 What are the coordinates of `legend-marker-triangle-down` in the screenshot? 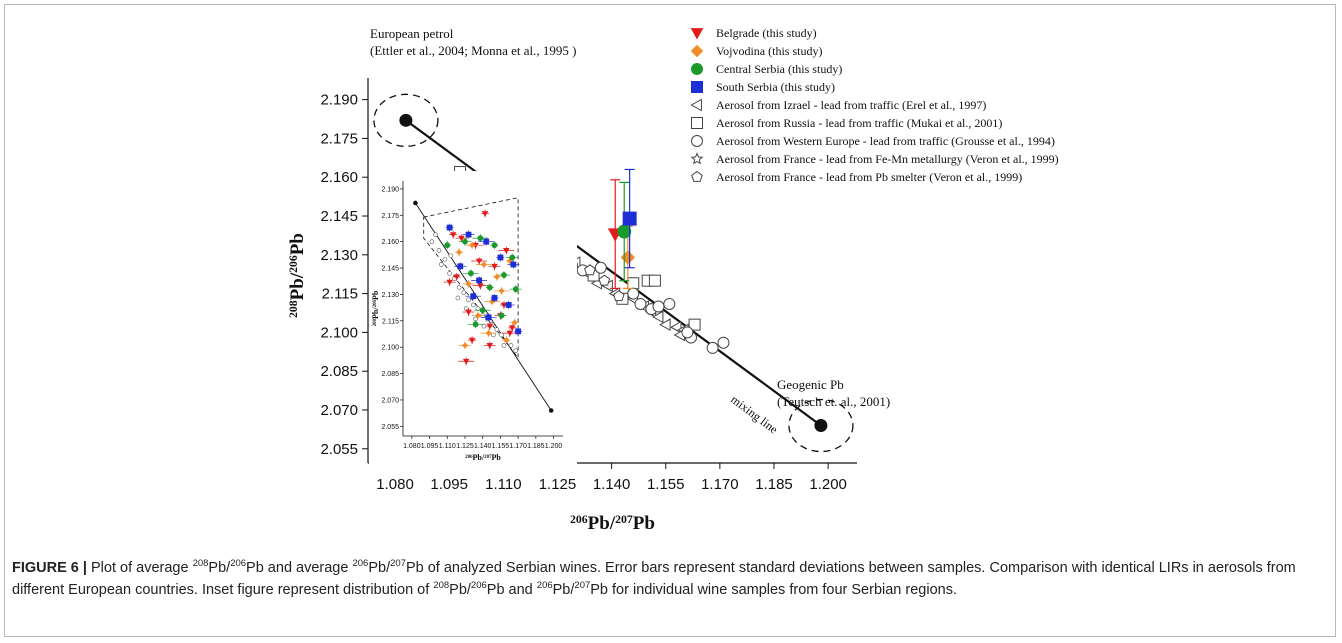 It's located at (697, 34).